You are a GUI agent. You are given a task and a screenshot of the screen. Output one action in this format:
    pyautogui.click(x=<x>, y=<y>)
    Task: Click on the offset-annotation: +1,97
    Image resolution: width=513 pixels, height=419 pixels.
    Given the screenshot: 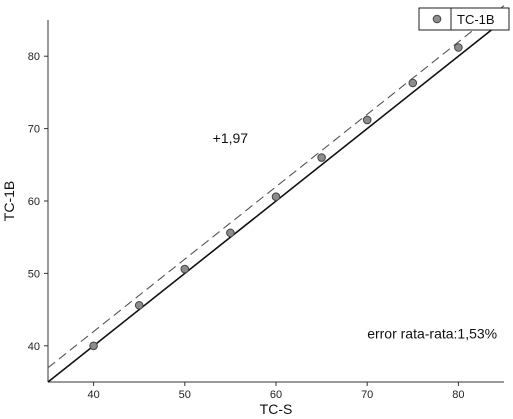 What is the action you would take?
    pyautogui.click(x=231, y=138)
    